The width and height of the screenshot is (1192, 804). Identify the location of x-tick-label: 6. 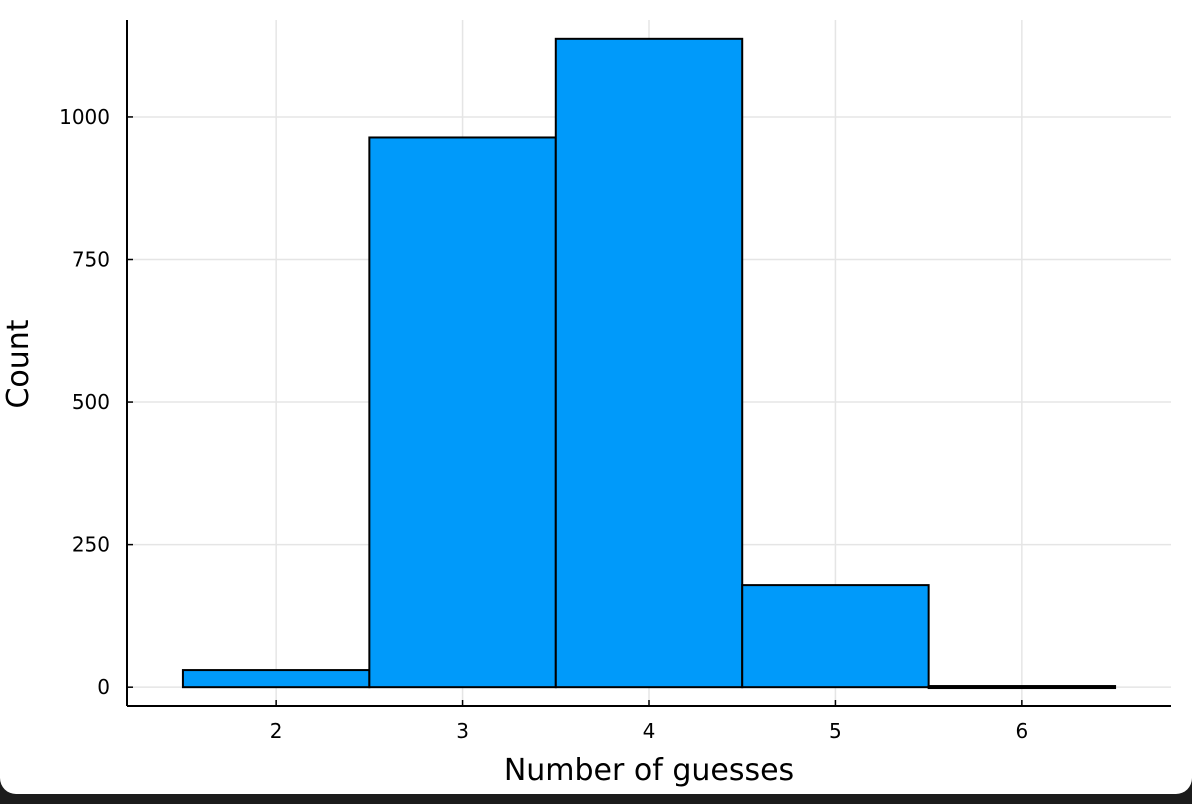
(1021, 731).